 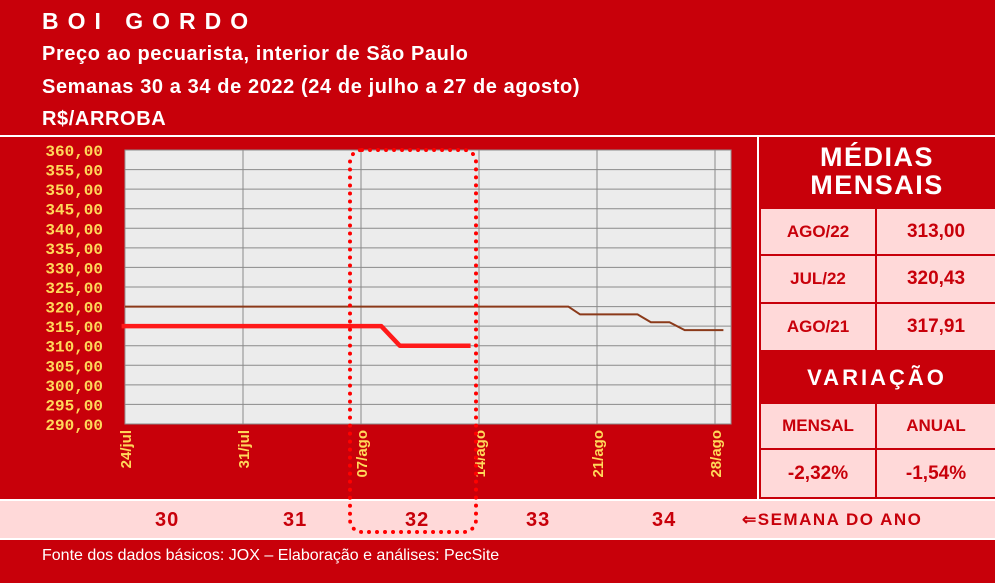 I want to click on y-tick-label: 340,00, so click(x=74, y=230).